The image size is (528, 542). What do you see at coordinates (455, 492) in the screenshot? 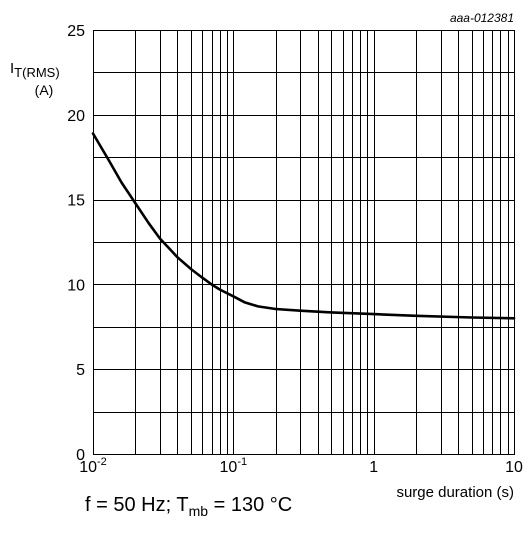
I see `x-axis-title: surge duration (s)` at bounding box center [455, 492].